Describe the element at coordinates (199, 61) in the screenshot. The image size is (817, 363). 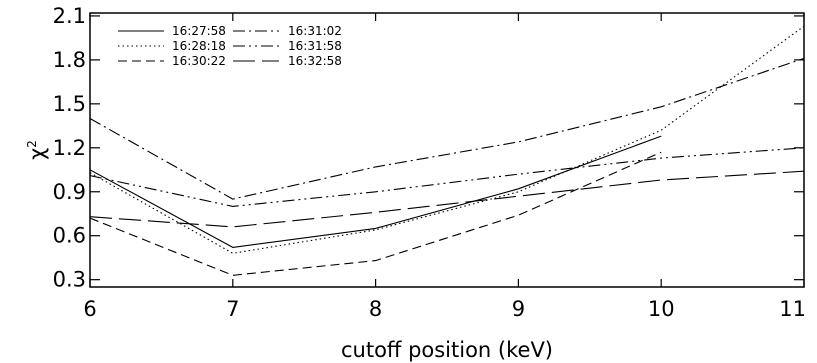
I see `legend-label: 16:30:22` at that location.